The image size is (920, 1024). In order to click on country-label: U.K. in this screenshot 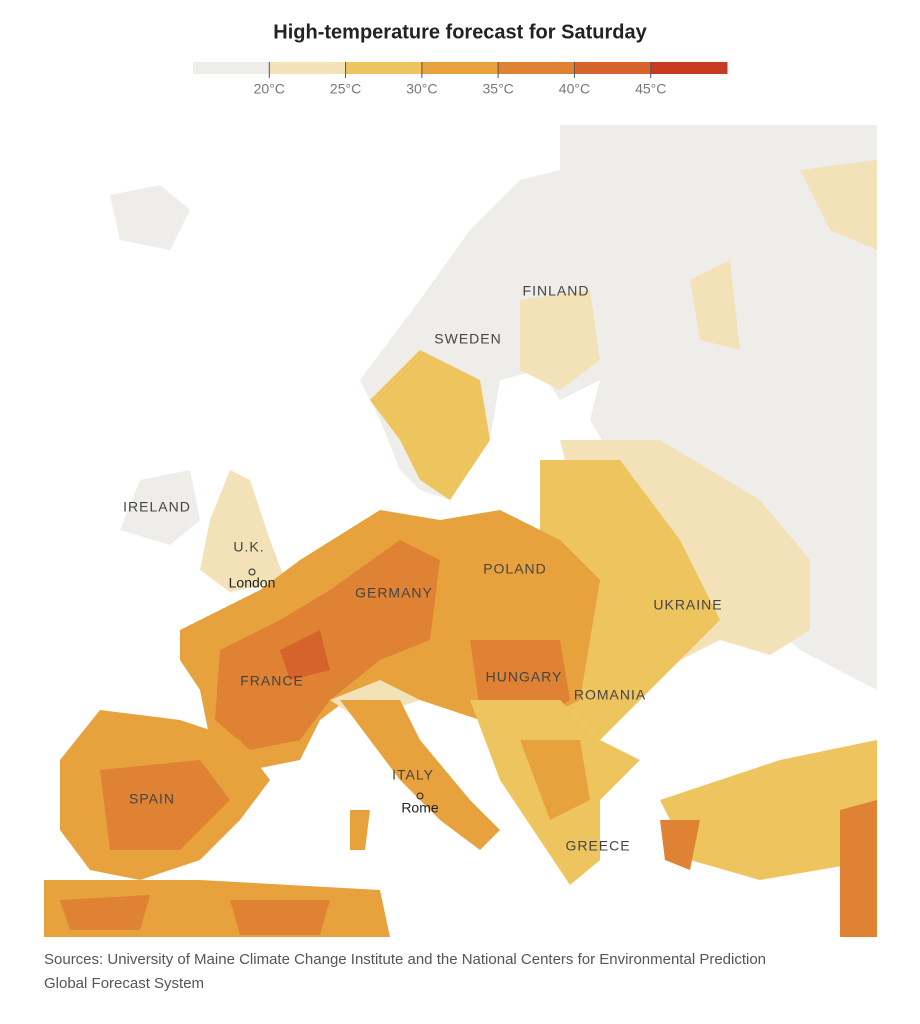, I will do `click(248, 547)`.